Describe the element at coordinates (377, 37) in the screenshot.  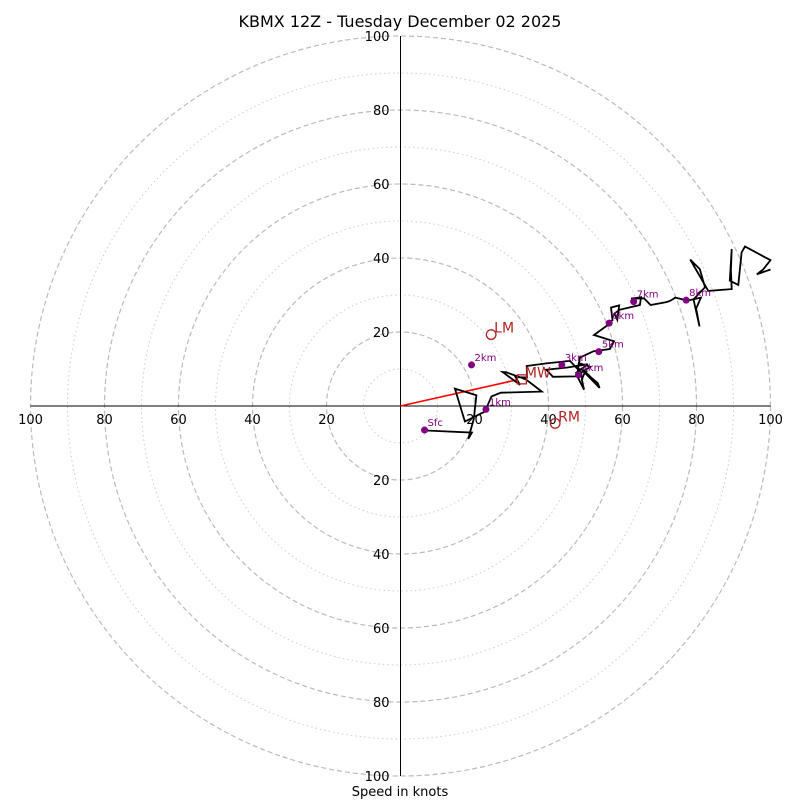
I see `y-tick-label-up: 100` at that location.